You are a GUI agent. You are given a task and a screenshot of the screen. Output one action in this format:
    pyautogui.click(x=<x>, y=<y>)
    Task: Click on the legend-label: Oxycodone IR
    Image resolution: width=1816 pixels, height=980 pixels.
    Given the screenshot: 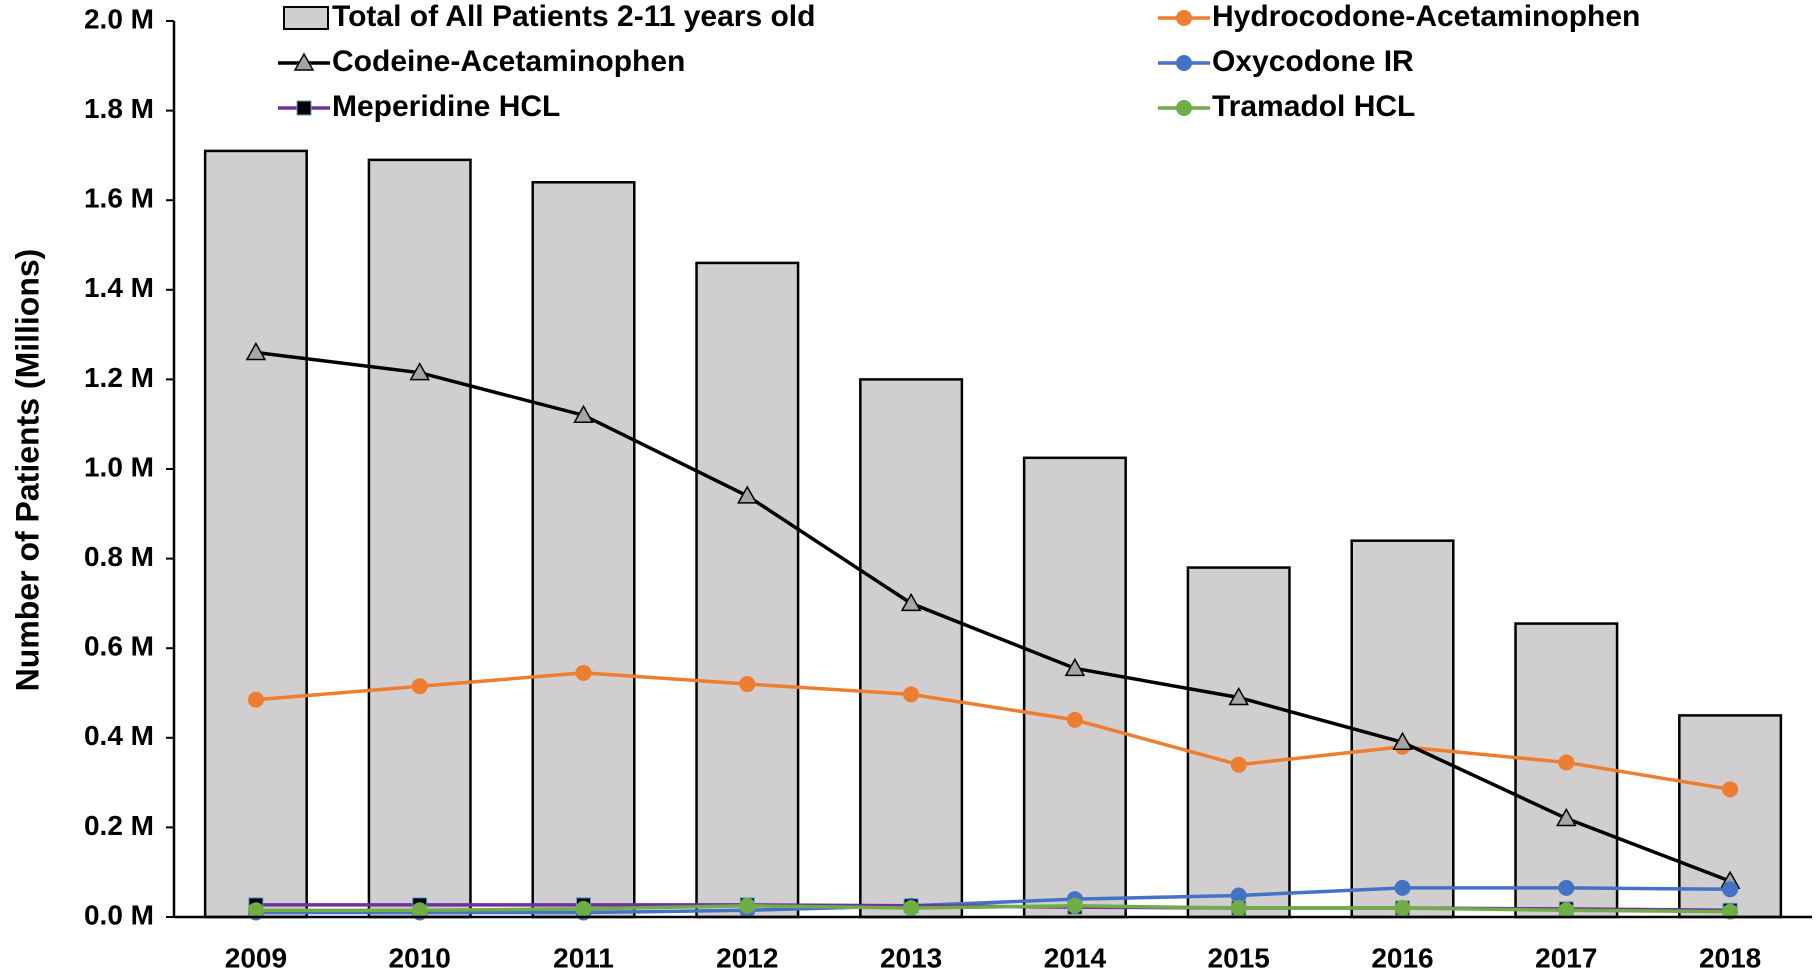 What is the action you would take?
    pyautogui.click(x=1313, y=61)
    